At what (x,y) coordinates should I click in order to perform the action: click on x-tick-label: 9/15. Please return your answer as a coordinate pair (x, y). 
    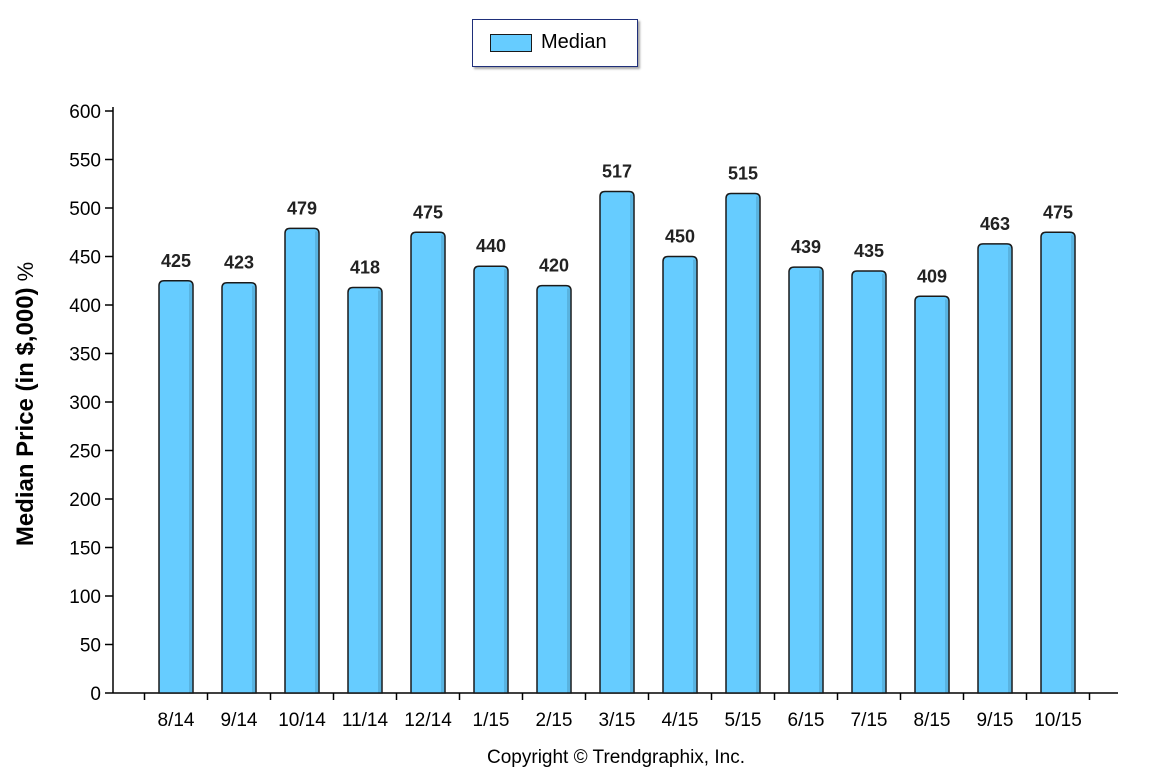
    Looking at the image, I should click on (995, 720).